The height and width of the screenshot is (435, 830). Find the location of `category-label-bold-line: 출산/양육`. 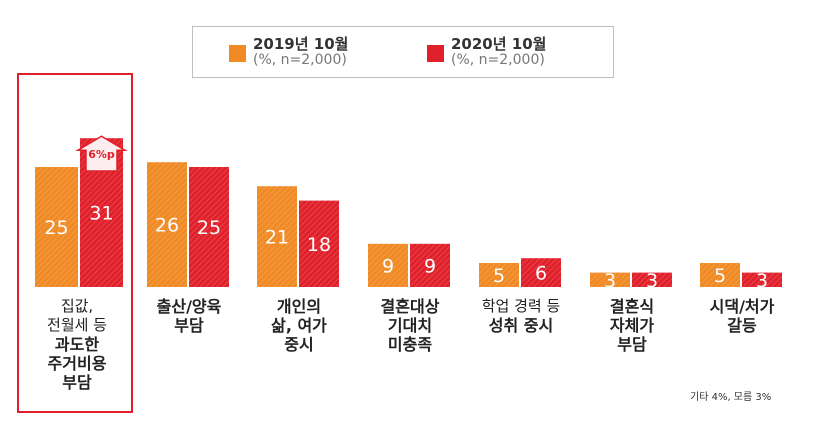

category-label-bold-line: 출산/양육 is located at coordinates (189, 306).